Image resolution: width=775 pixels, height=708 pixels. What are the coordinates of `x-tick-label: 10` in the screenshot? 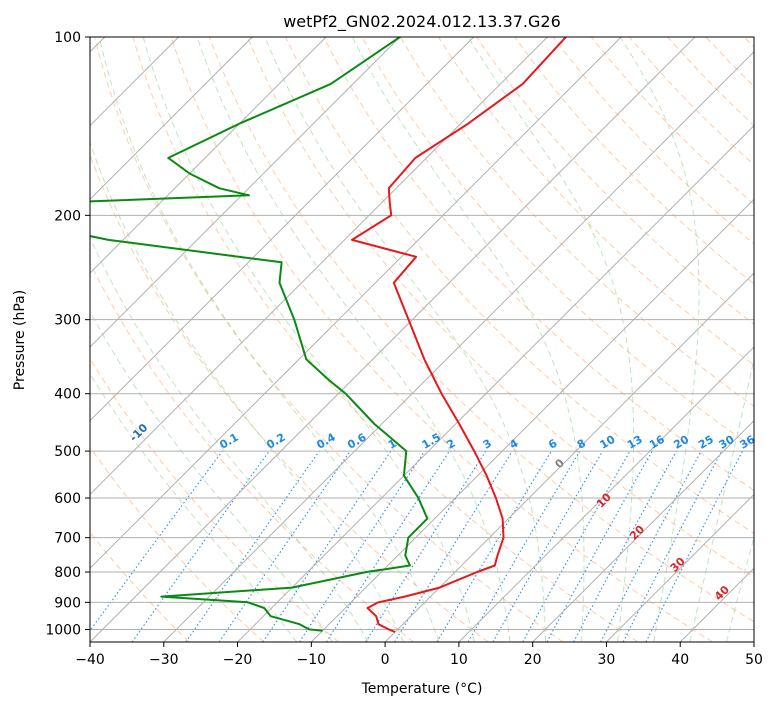 It's located at (459, 660).